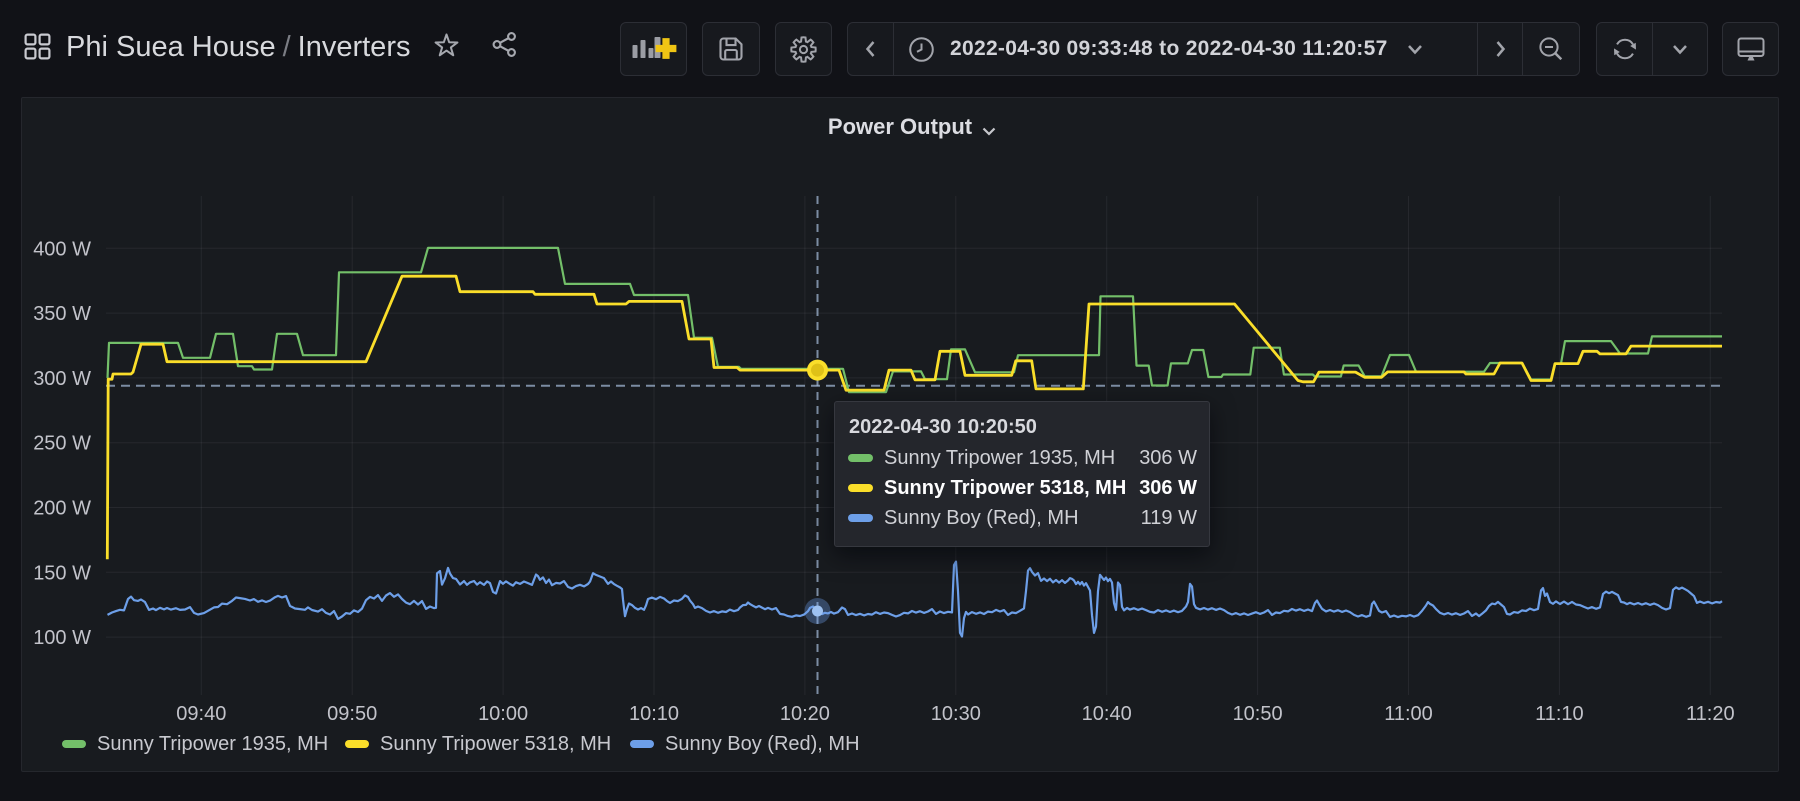  What do you see at coordinates (62, 444) in the screenshot?
I see `svg-text: 250 W` at bounding box center [62, 444].